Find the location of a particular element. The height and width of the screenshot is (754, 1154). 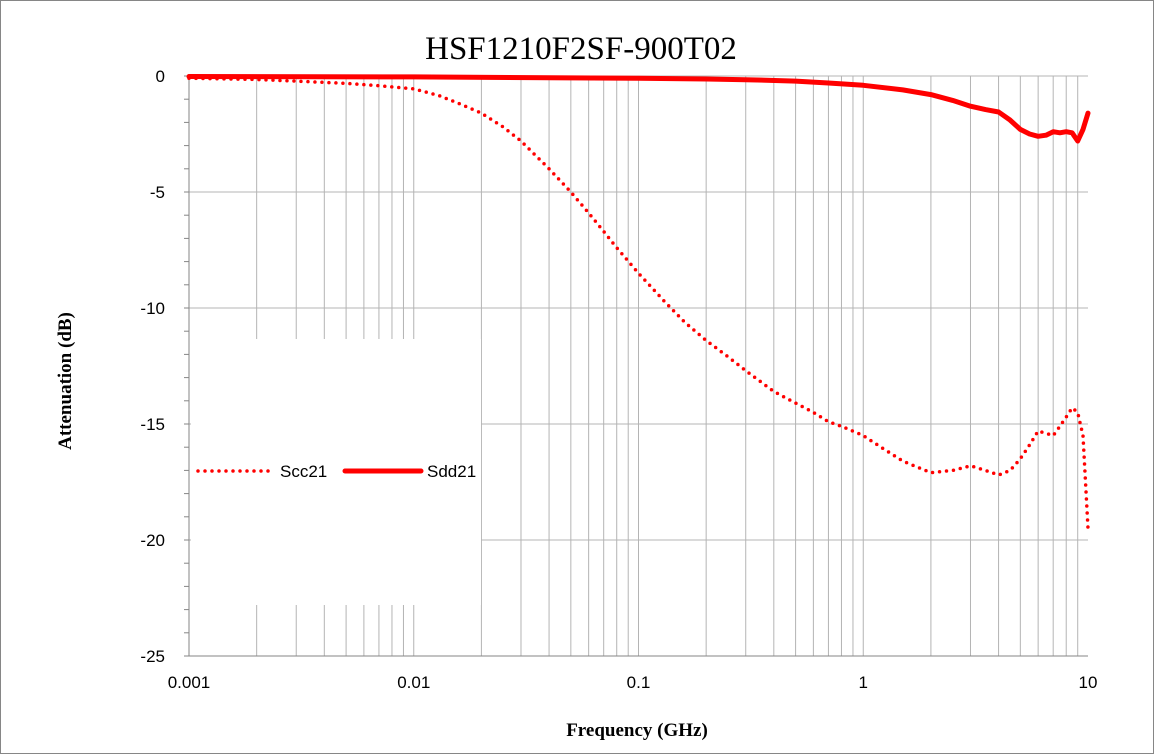

series-line-sdd21 is located at coordinates (638, 109).